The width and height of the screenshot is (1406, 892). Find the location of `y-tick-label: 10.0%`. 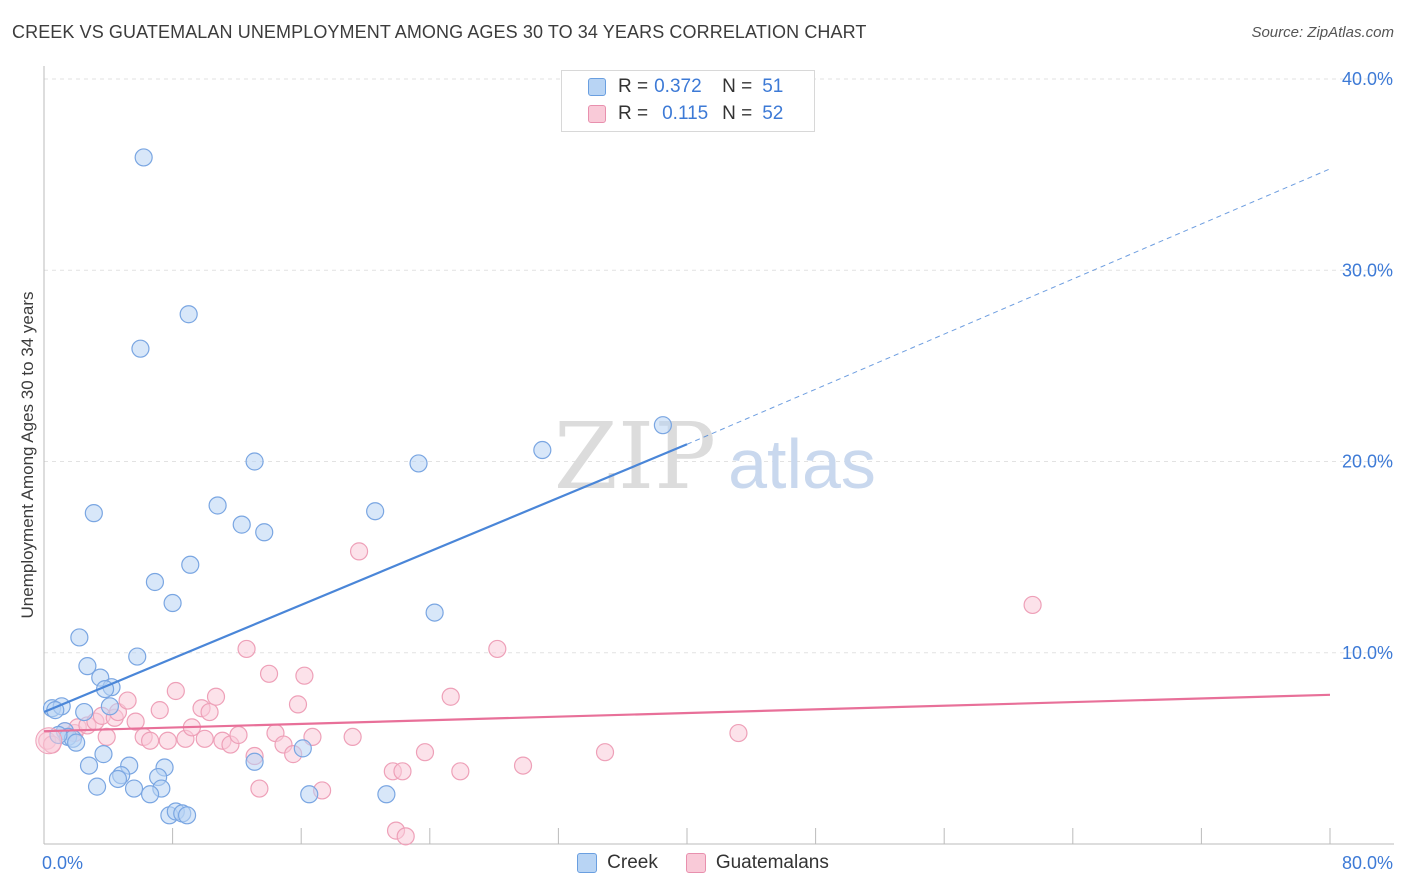

y-tick-label: 10.0% is located at coordinates (1367, 653).